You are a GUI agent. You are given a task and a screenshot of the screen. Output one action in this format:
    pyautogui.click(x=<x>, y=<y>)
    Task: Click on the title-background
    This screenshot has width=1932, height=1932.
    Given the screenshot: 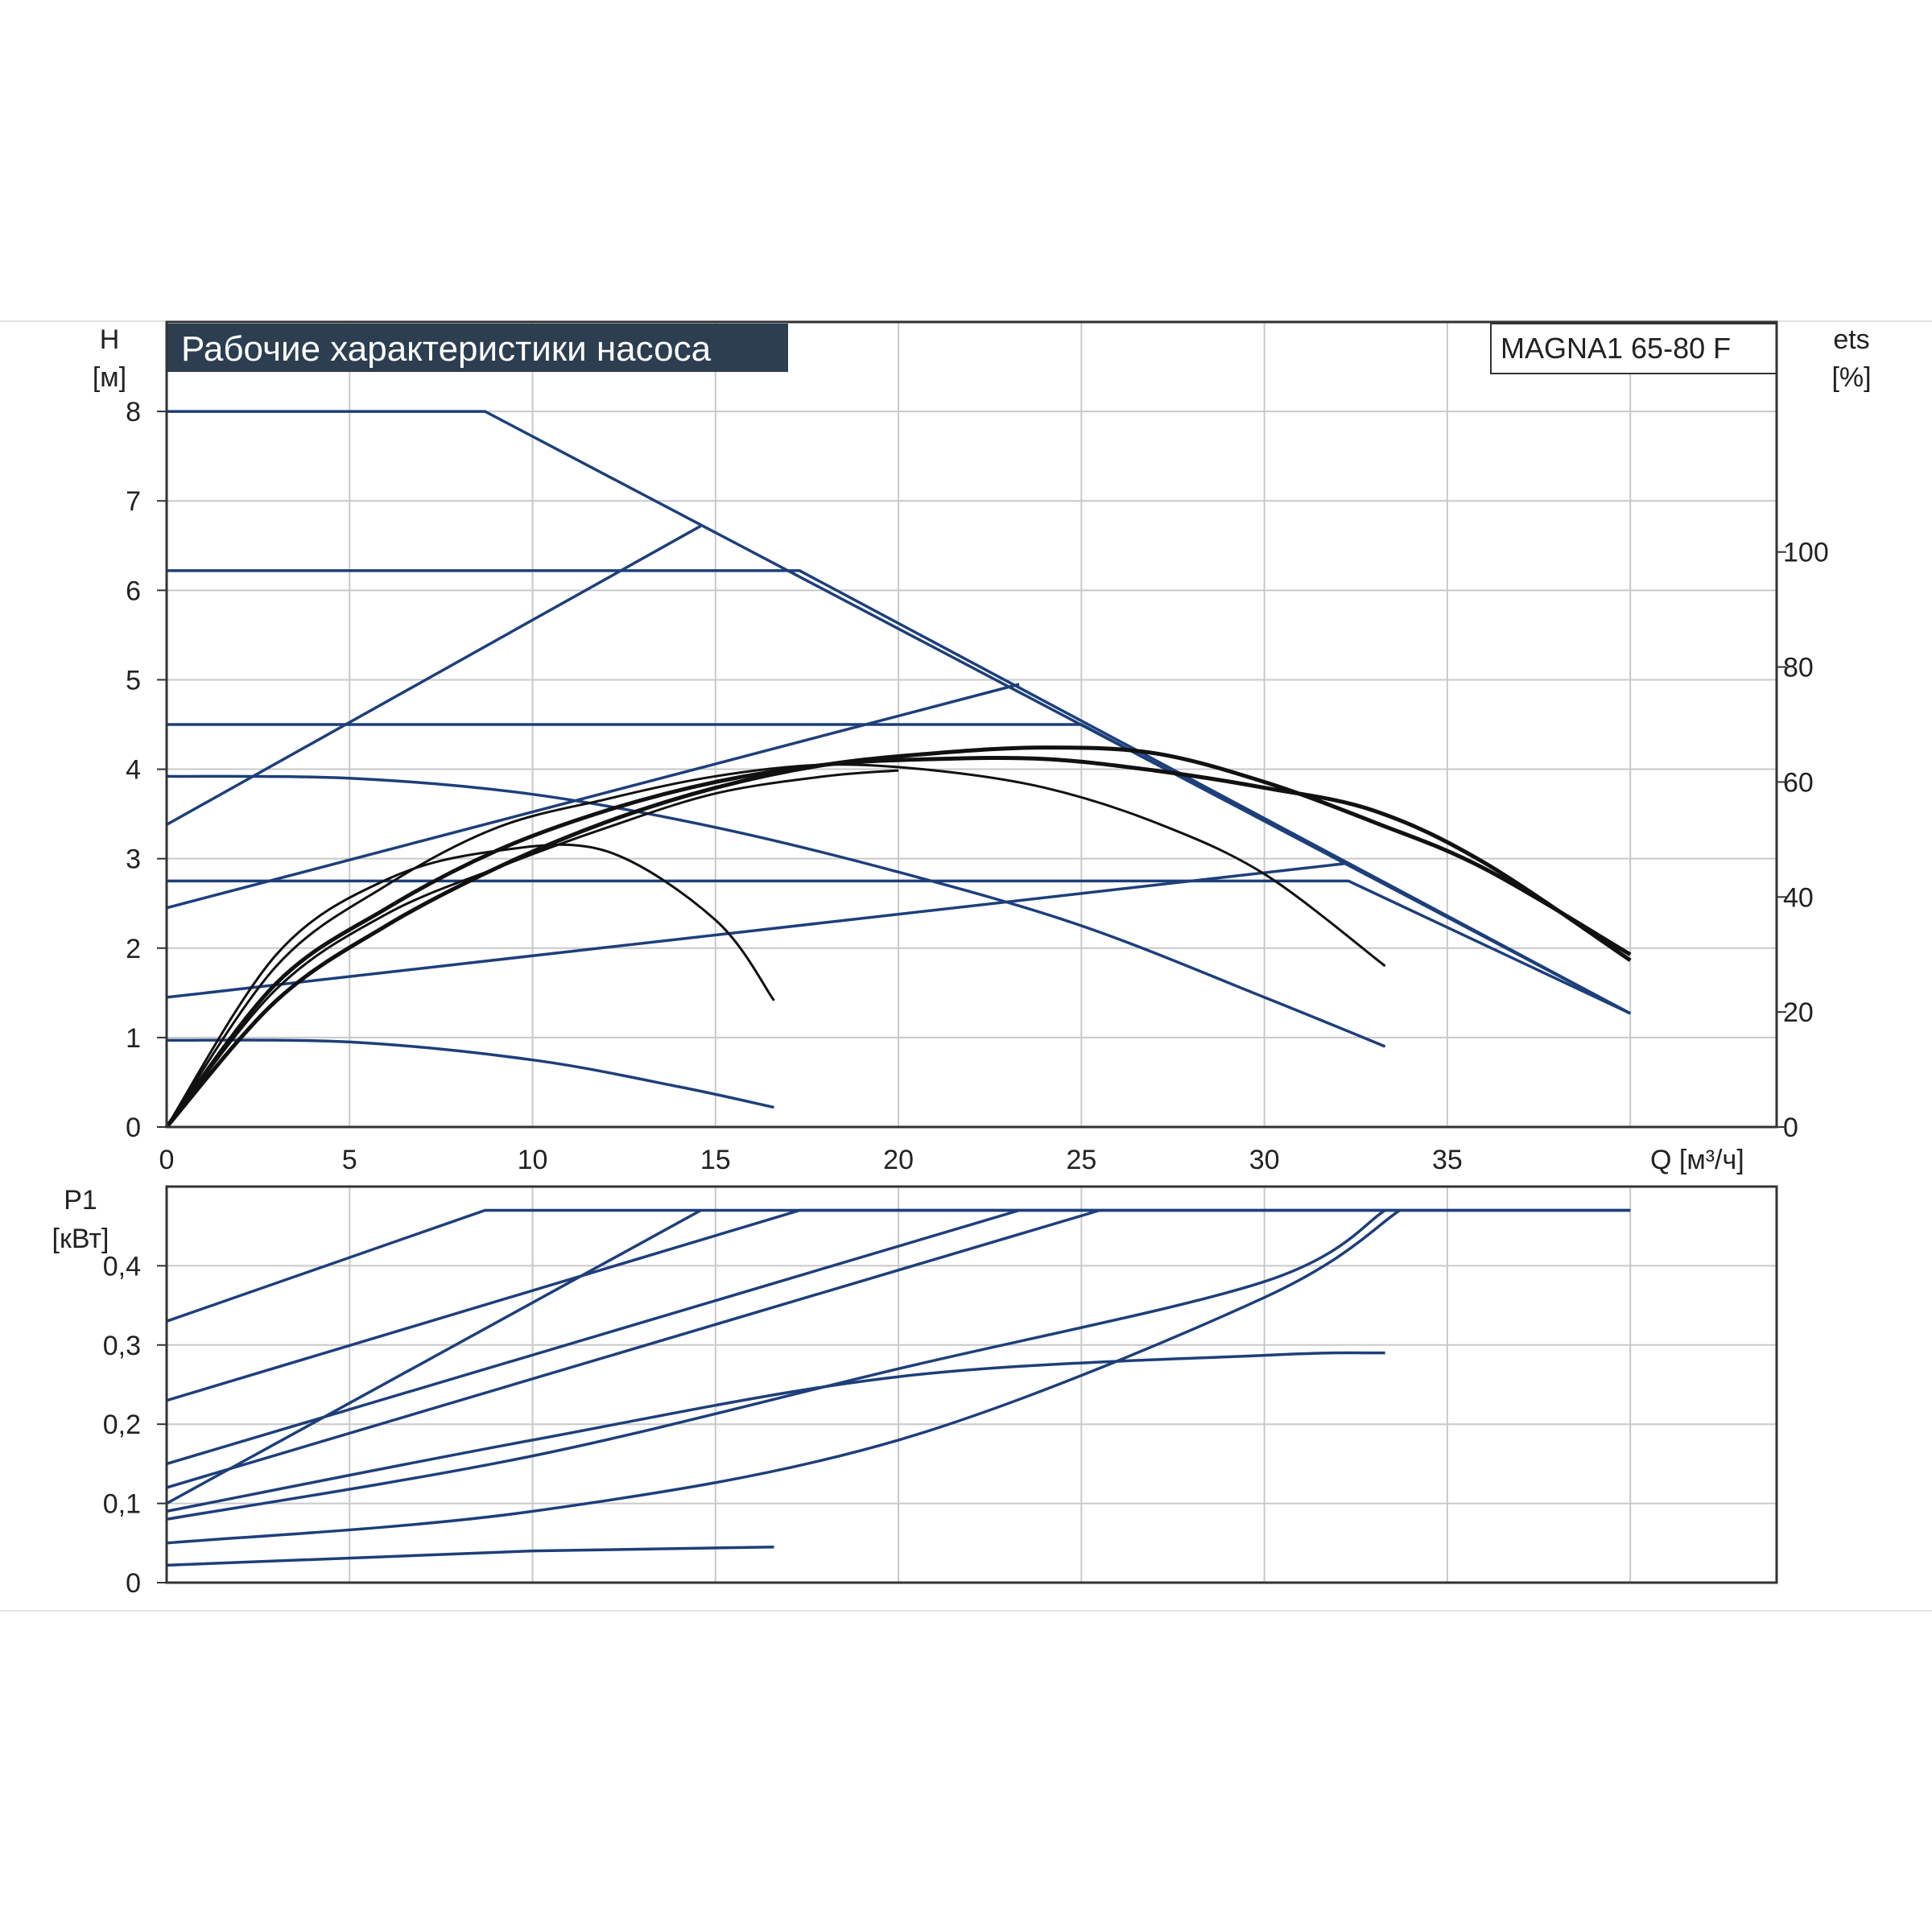 What is the action you would take?
    pyautogui.click(x=477, y=348)
    